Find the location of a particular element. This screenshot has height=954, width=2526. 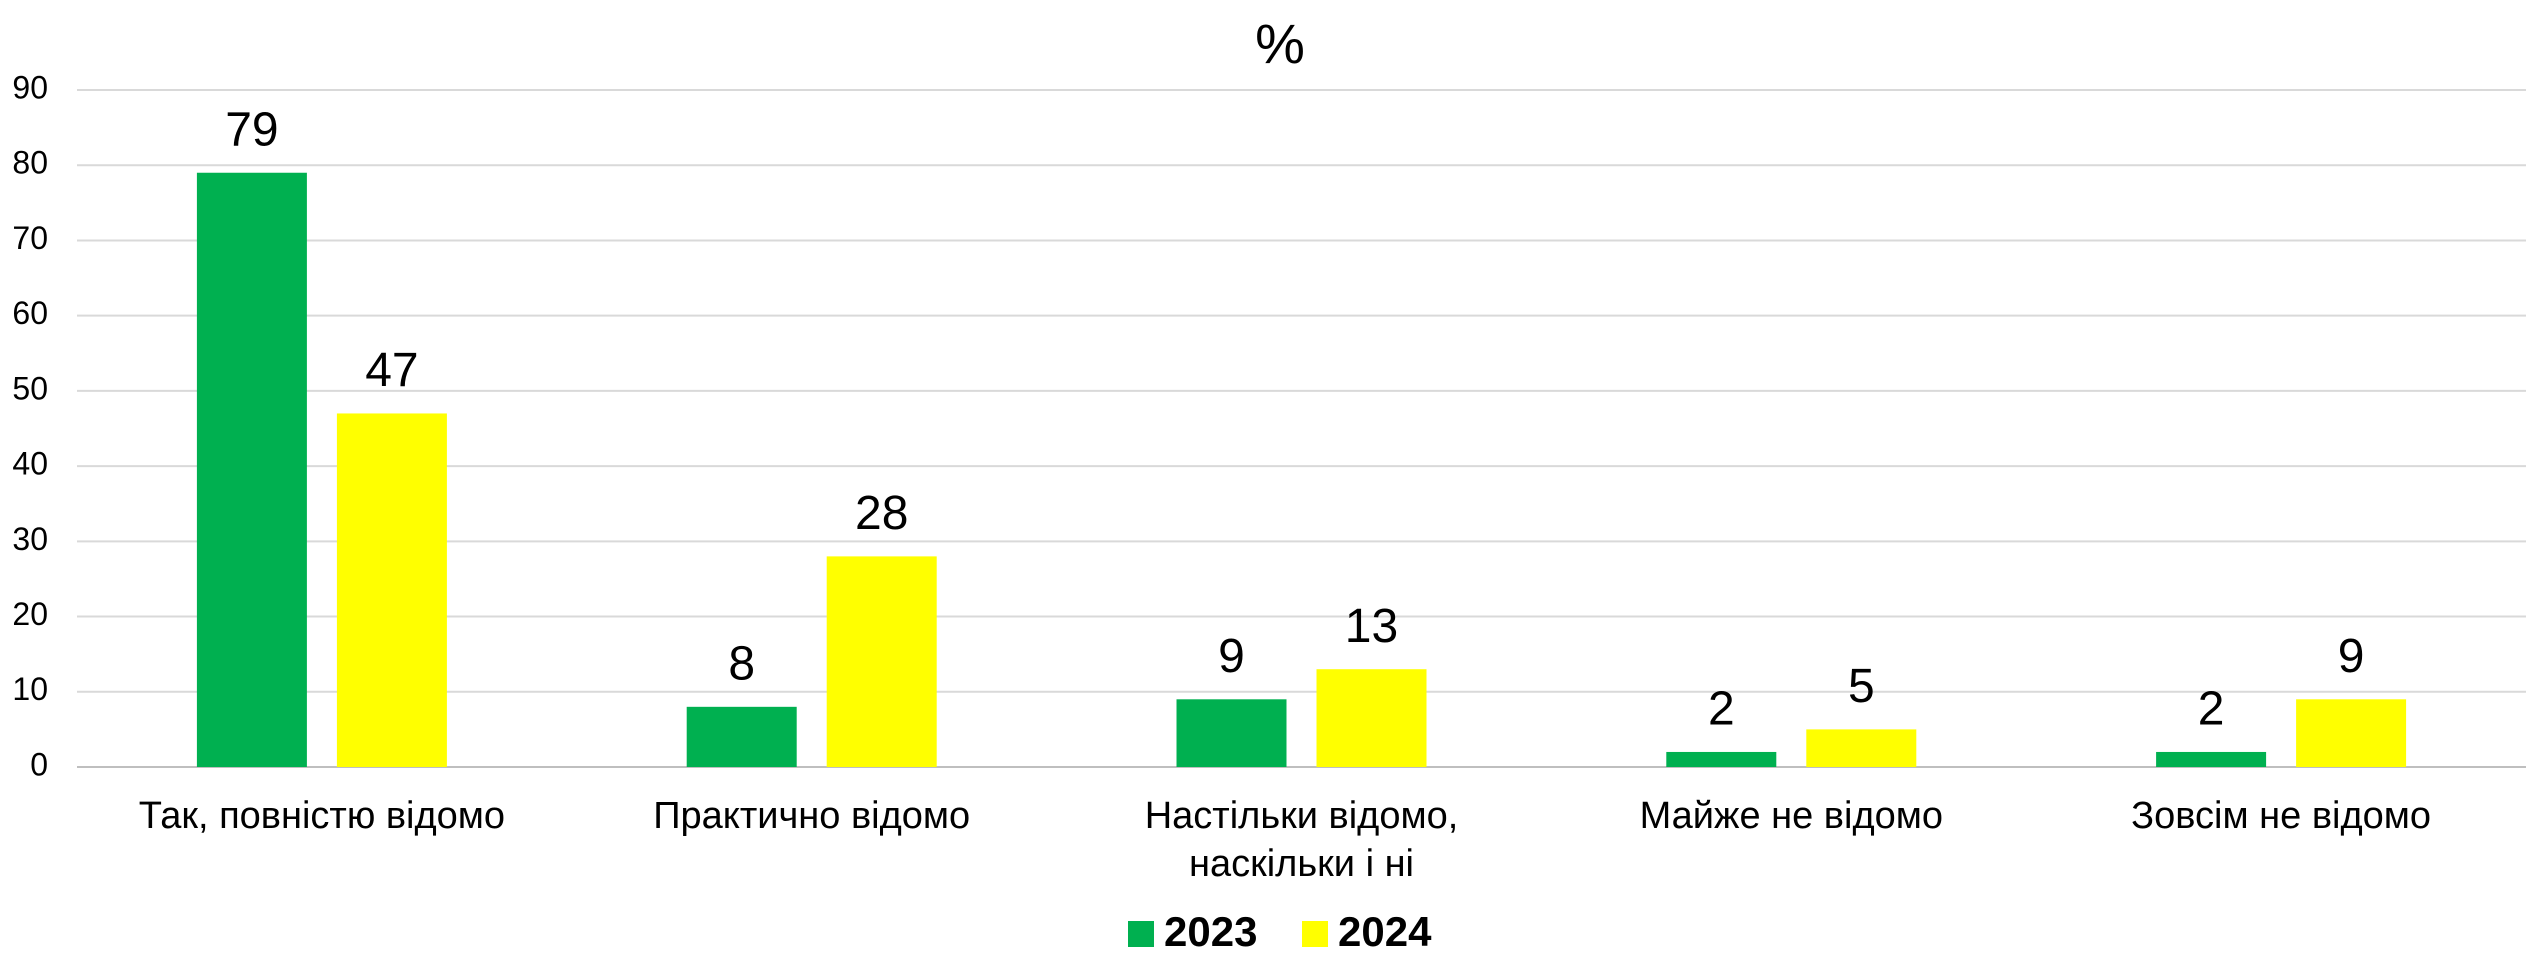

legend-label: 2023 is located at coordinates (1210, 931).